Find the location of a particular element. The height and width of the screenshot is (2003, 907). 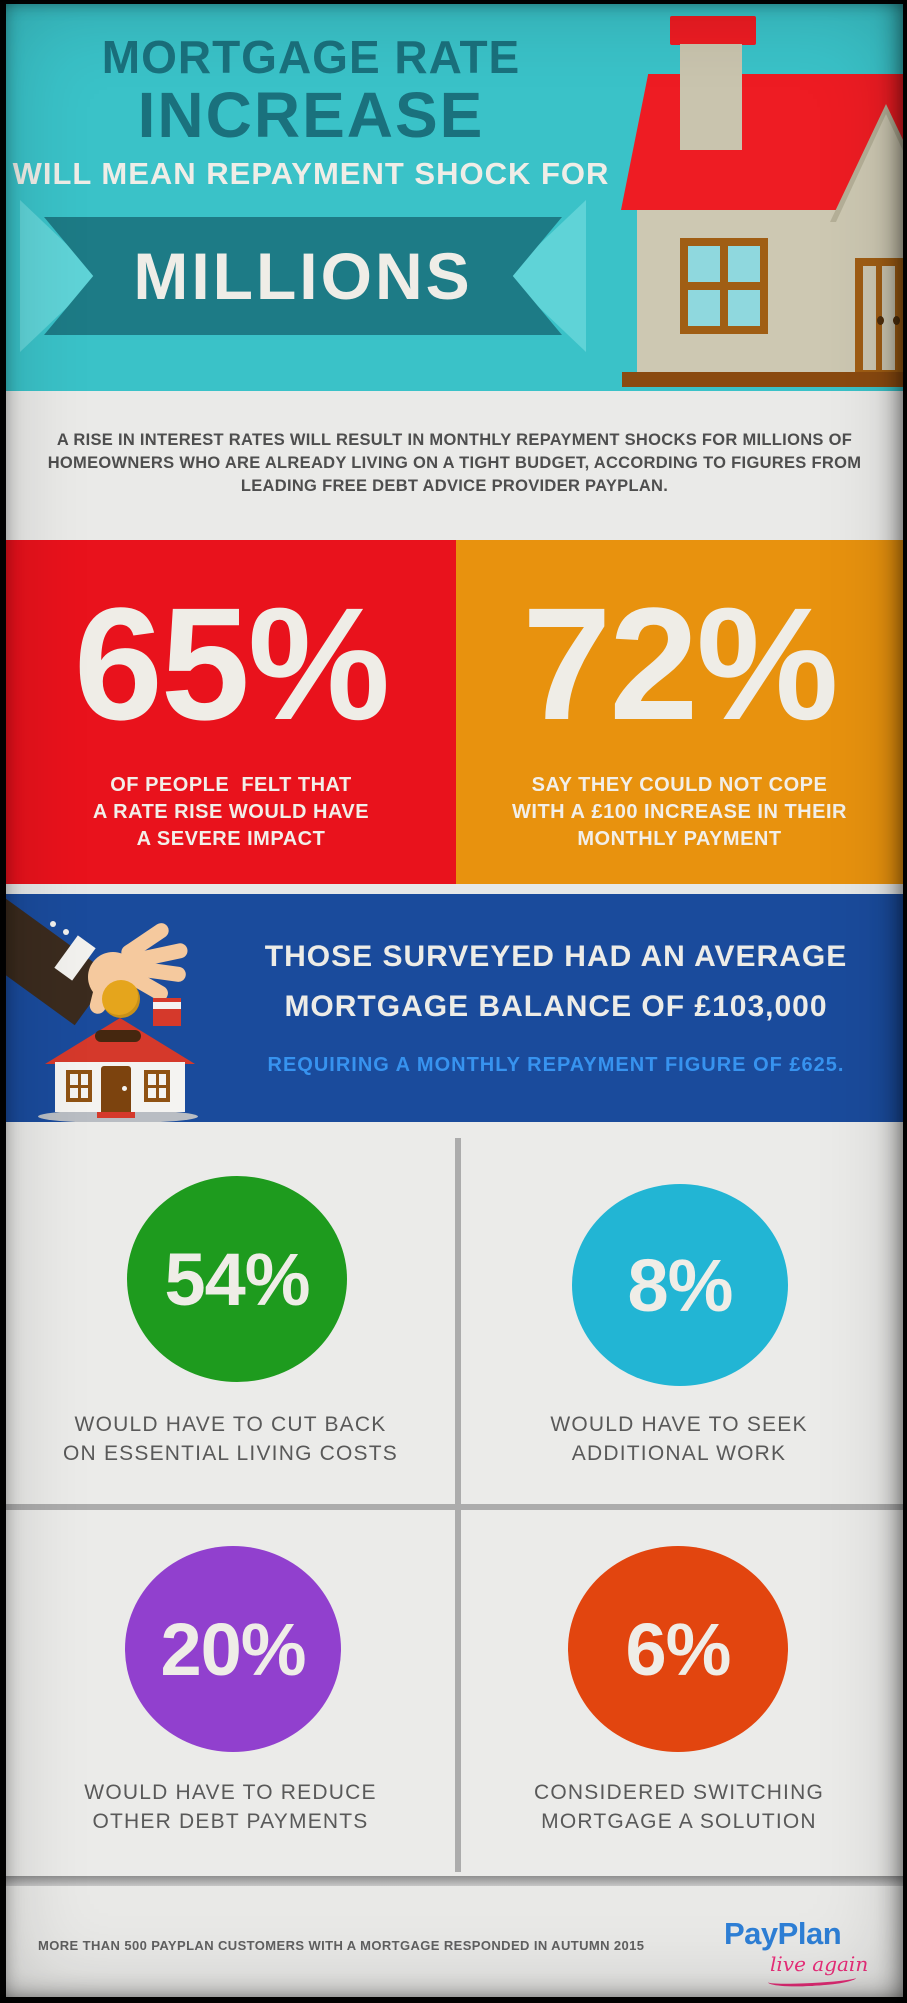

mortgage-balance-value: £103,000 is located at coordinates (756, 1006).